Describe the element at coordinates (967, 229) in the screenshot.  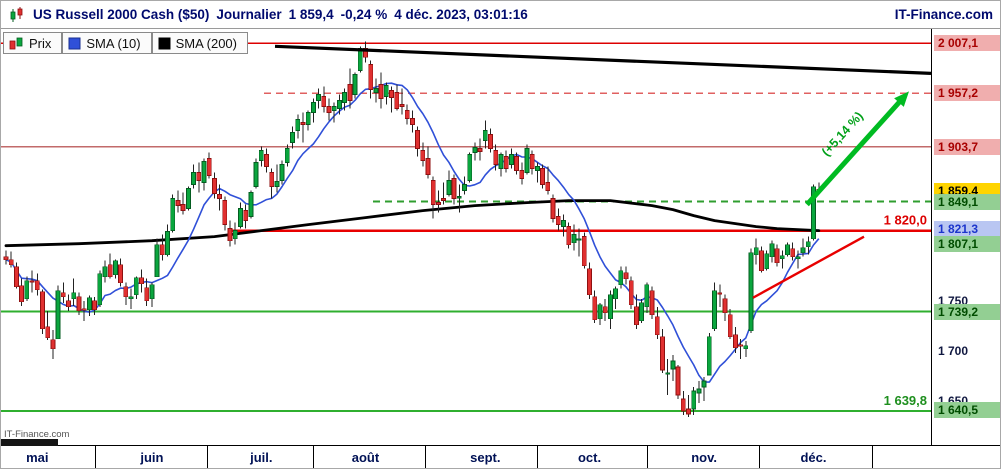
I see `price-axis-badge: 1 821,3` at that location.